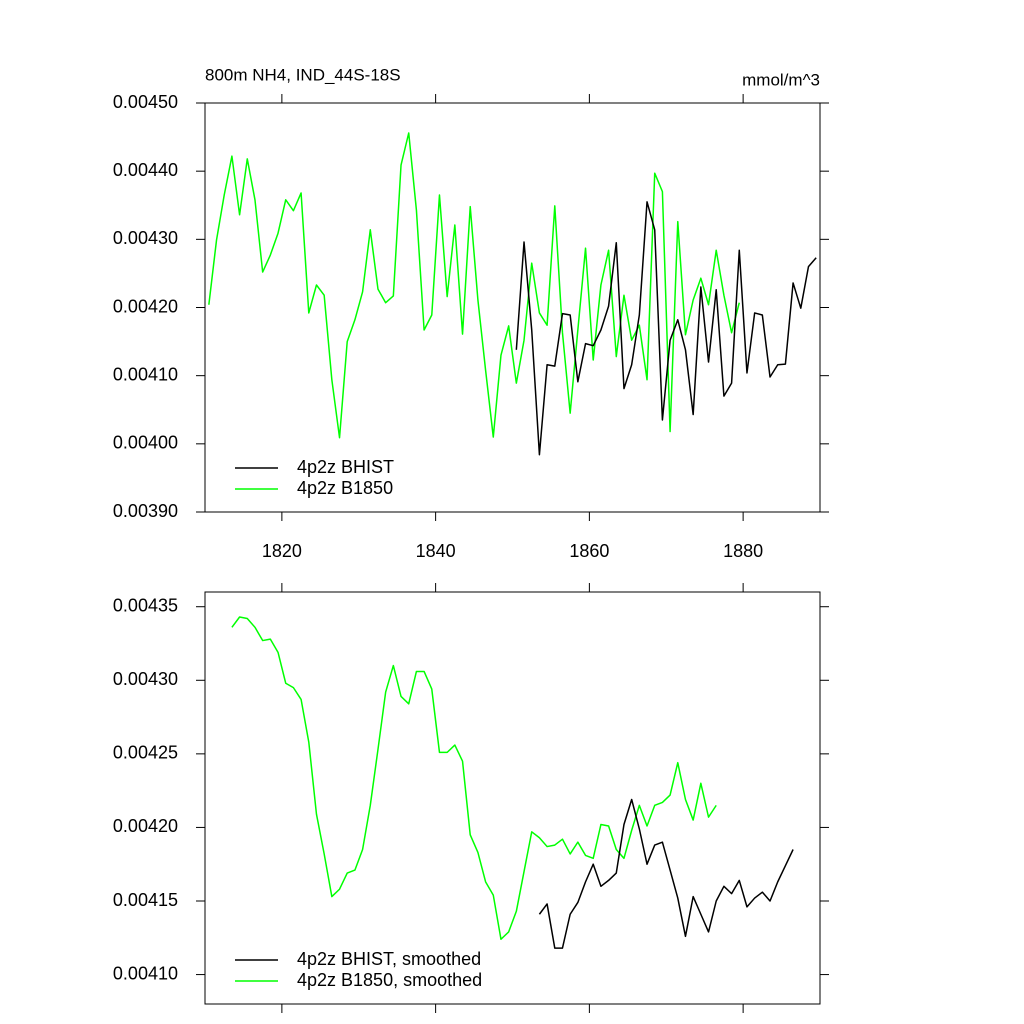 The height and width of the screenshot is (1024, 1024). What do you see at coordinates (145, 900) in the screenshot?
I see `y-tick-label: 0.00415` at bounding box center [145, 900].